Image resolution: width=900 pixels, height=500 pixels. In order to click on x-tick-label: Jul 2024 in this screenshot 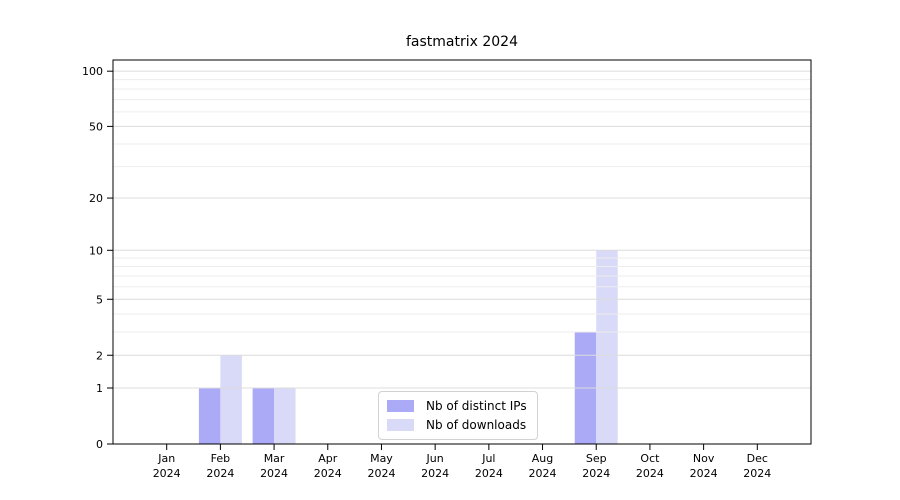, I will do `click(489, 466)`.